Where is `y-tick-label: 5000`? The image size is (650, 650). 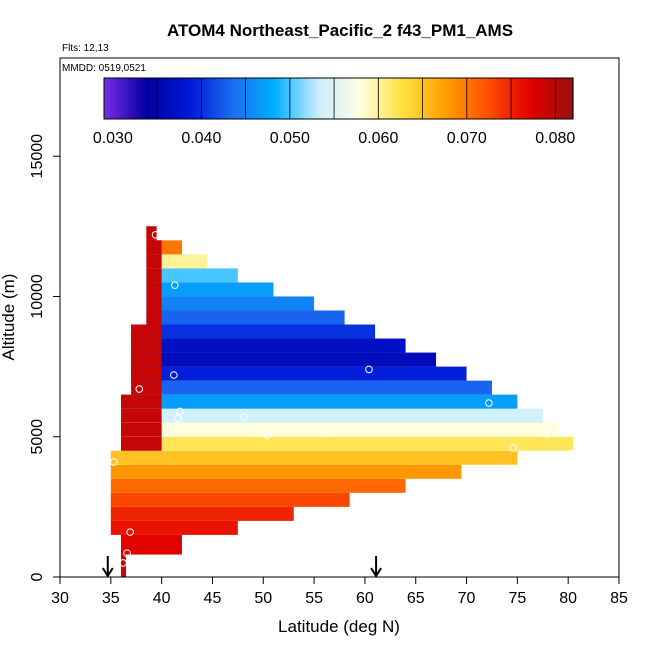 y-tick-label: 5000 is located at coordinates (37, 437).